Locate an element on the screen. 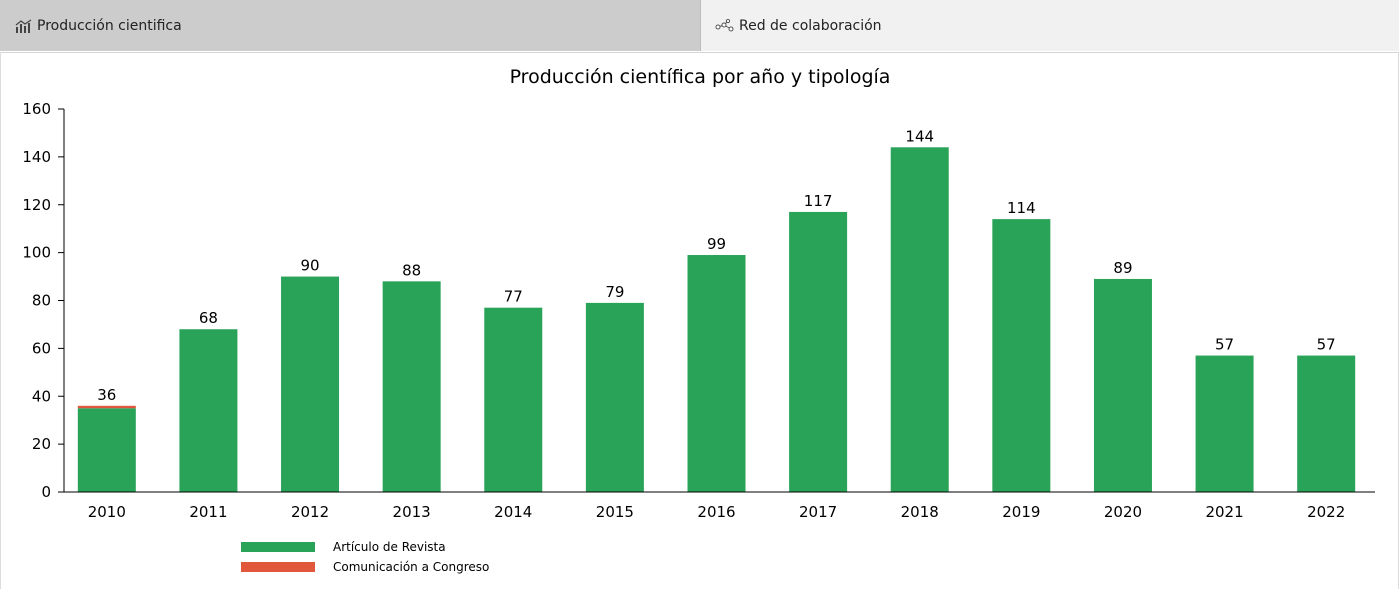  y-tick-label: 100 is located at coordinates (36, 253).